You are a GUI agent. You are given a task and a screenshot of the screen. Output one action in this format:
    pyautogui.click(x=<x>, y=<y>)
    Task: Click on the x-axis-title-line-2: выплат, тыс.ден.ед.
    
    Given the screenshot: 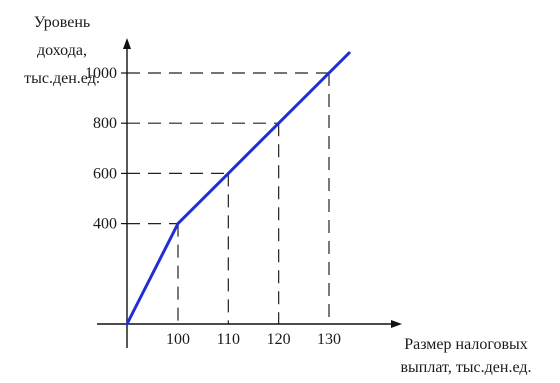 What is the action you would take?
    pyautogui.click(x=465, y=367)
    